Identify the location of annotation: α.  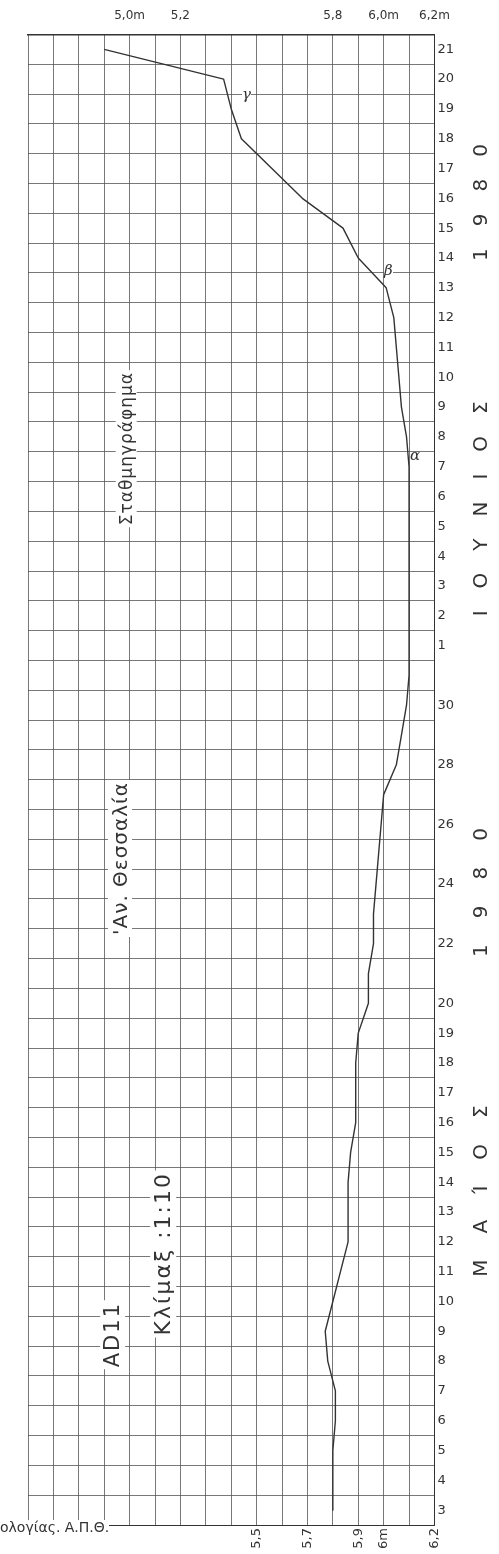
(415, 455).